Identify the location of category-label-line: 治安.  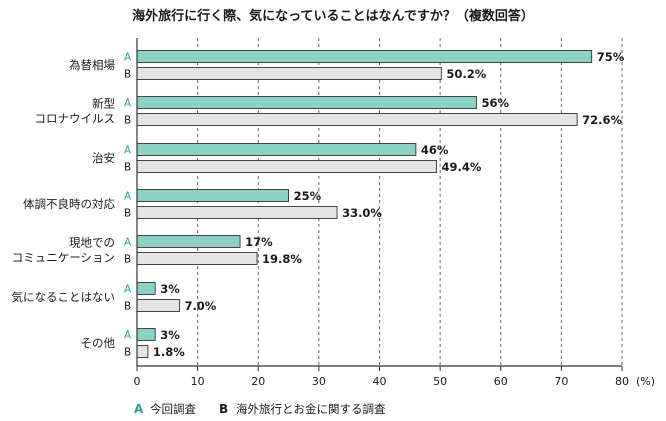
(103, 158).